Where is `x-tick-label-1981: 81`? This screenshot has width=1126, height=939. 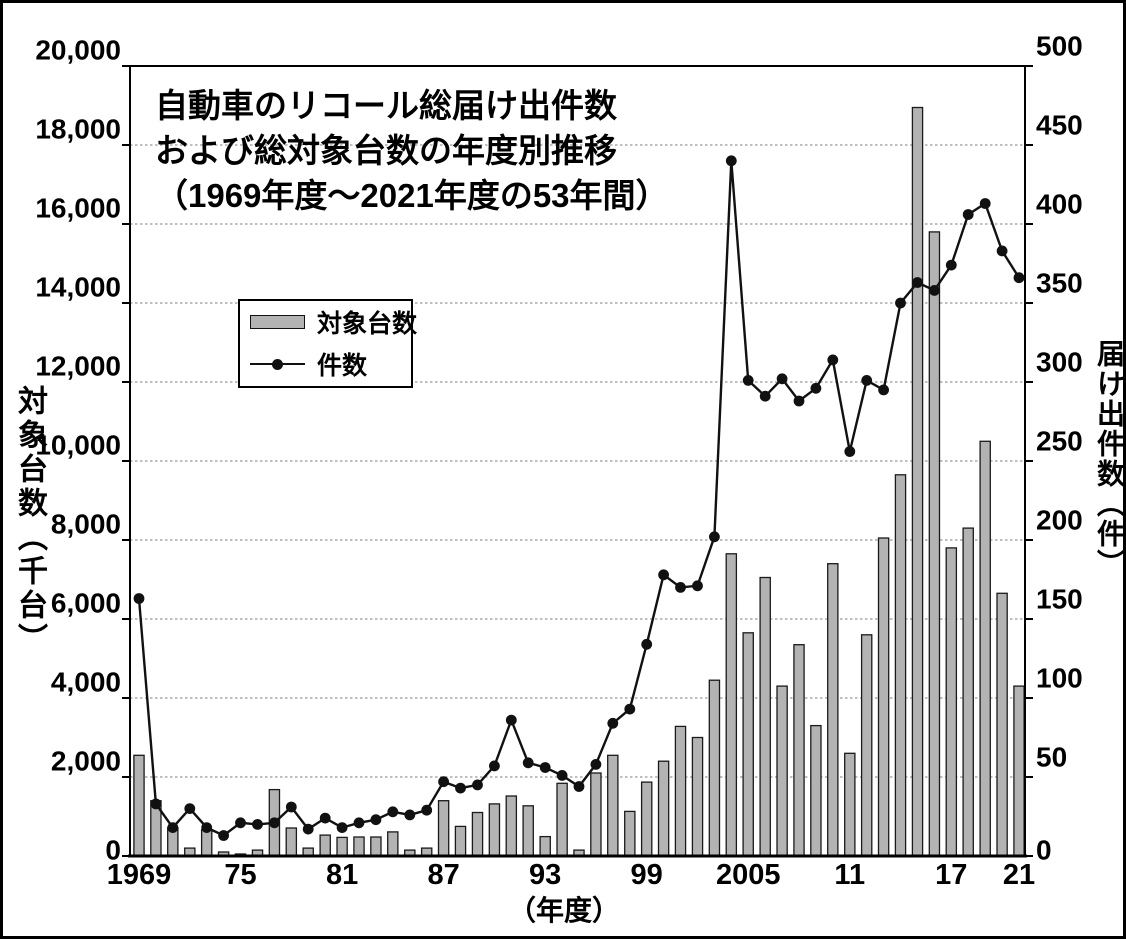 x-tick-label-1981: 81 is located at coordinates (342, 875).